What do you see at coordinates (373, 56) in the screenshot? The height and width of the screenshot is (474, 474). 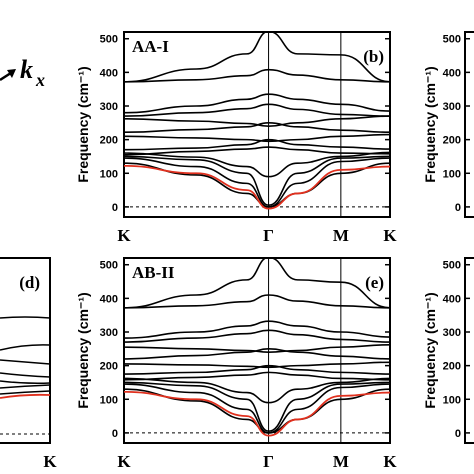 I see `panel-letter: (b)` at bounding box center [373, 56].